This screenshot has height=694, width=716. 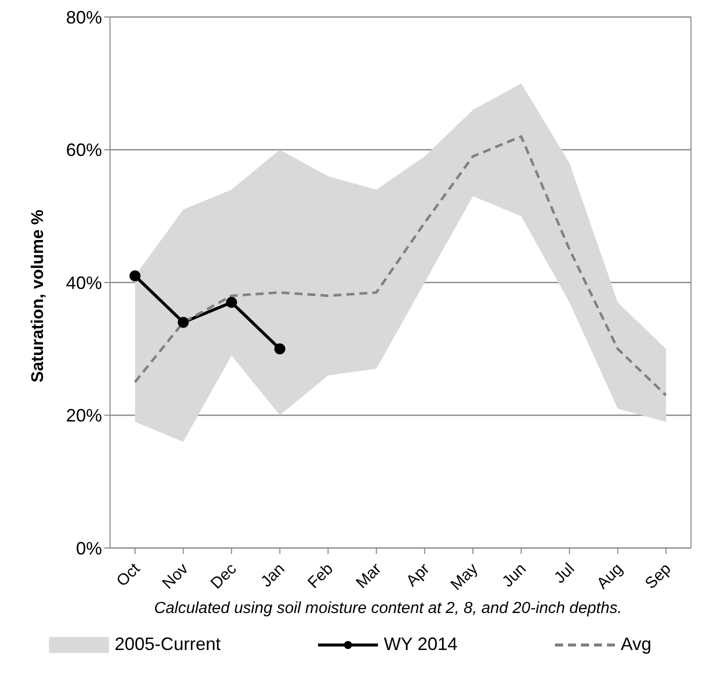 What do you see at coordinates (658, 576) in the screenshot?
I see `x-tick-label: Sep` at bounding box center [658, 576].